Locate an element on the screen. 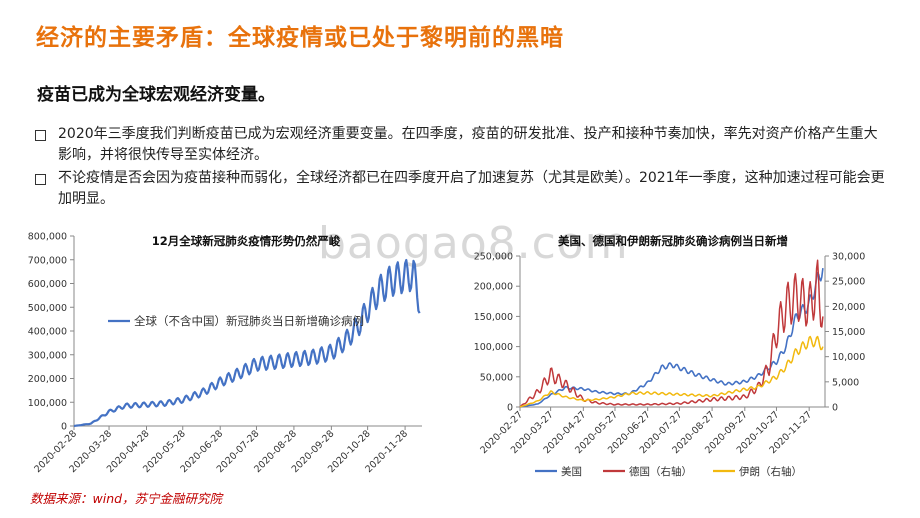 Image resolution: width=920 pixels, height=518 pixels. y-tick-label: 300,000 is located at coordinates (47, 355).